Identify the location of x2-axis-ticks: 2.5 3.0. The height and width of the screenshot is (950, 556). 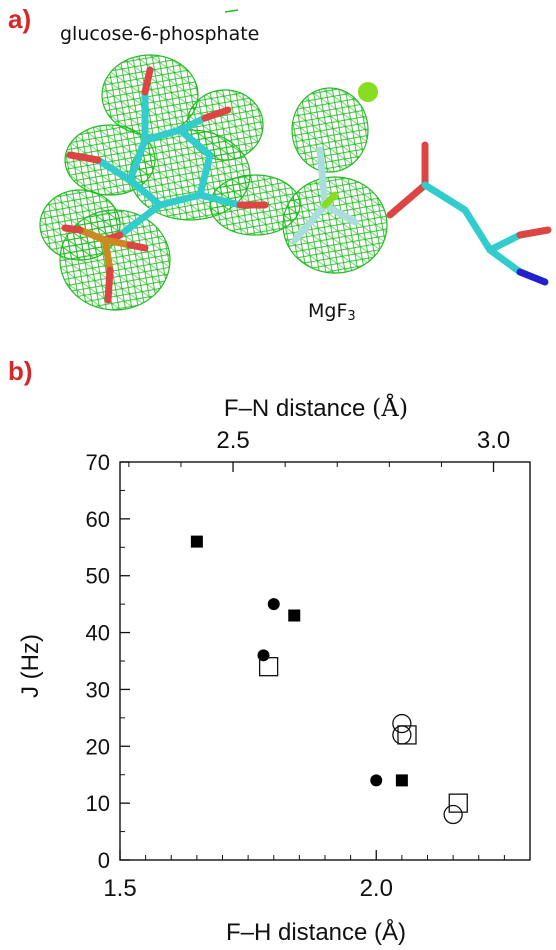
(319, 449).